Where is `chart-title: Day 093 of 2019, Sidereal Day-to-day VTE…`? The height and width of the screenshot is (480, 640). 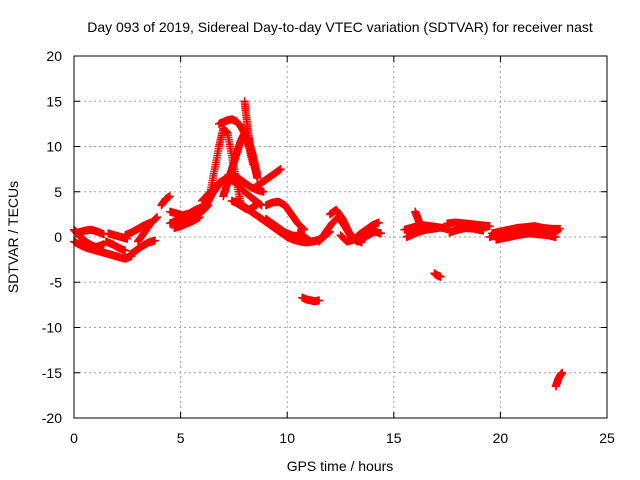 chart-title: Day 093 of 2019, Sidereal Day-to-day VTE… is located at coordinates (340, 27).